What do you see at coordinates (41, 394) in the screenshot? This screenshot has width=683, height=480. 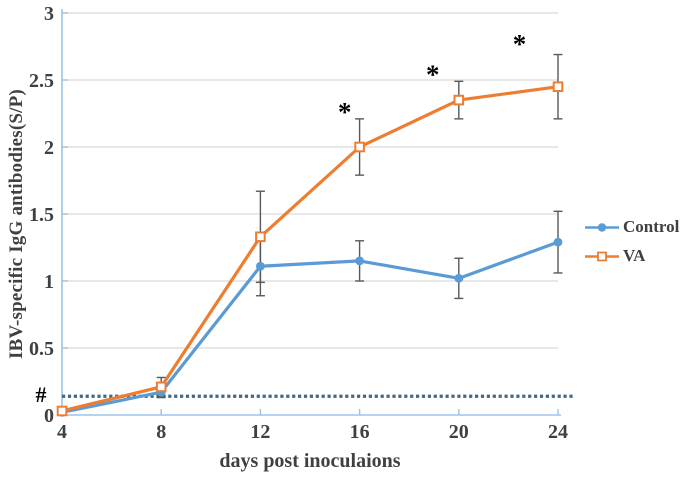 I see `hash-significance-marker: #` at bounding box center [41, 394].